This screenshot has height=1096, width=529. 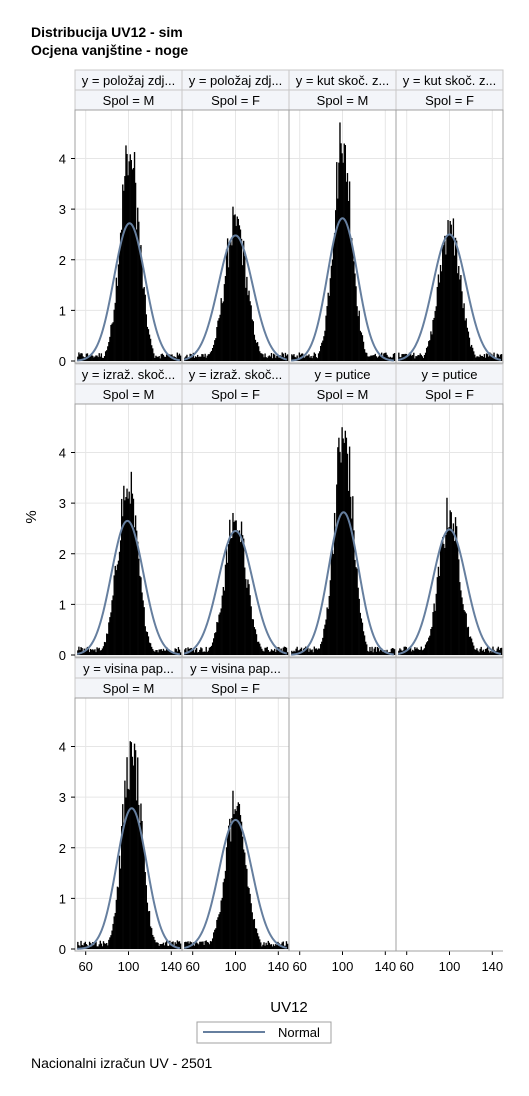 What do you see at coordinates (122, 1063) in the screenshot?
I see `footnote: Nacionalni izračun UV - 2501` at bounding box center [122, 1063].